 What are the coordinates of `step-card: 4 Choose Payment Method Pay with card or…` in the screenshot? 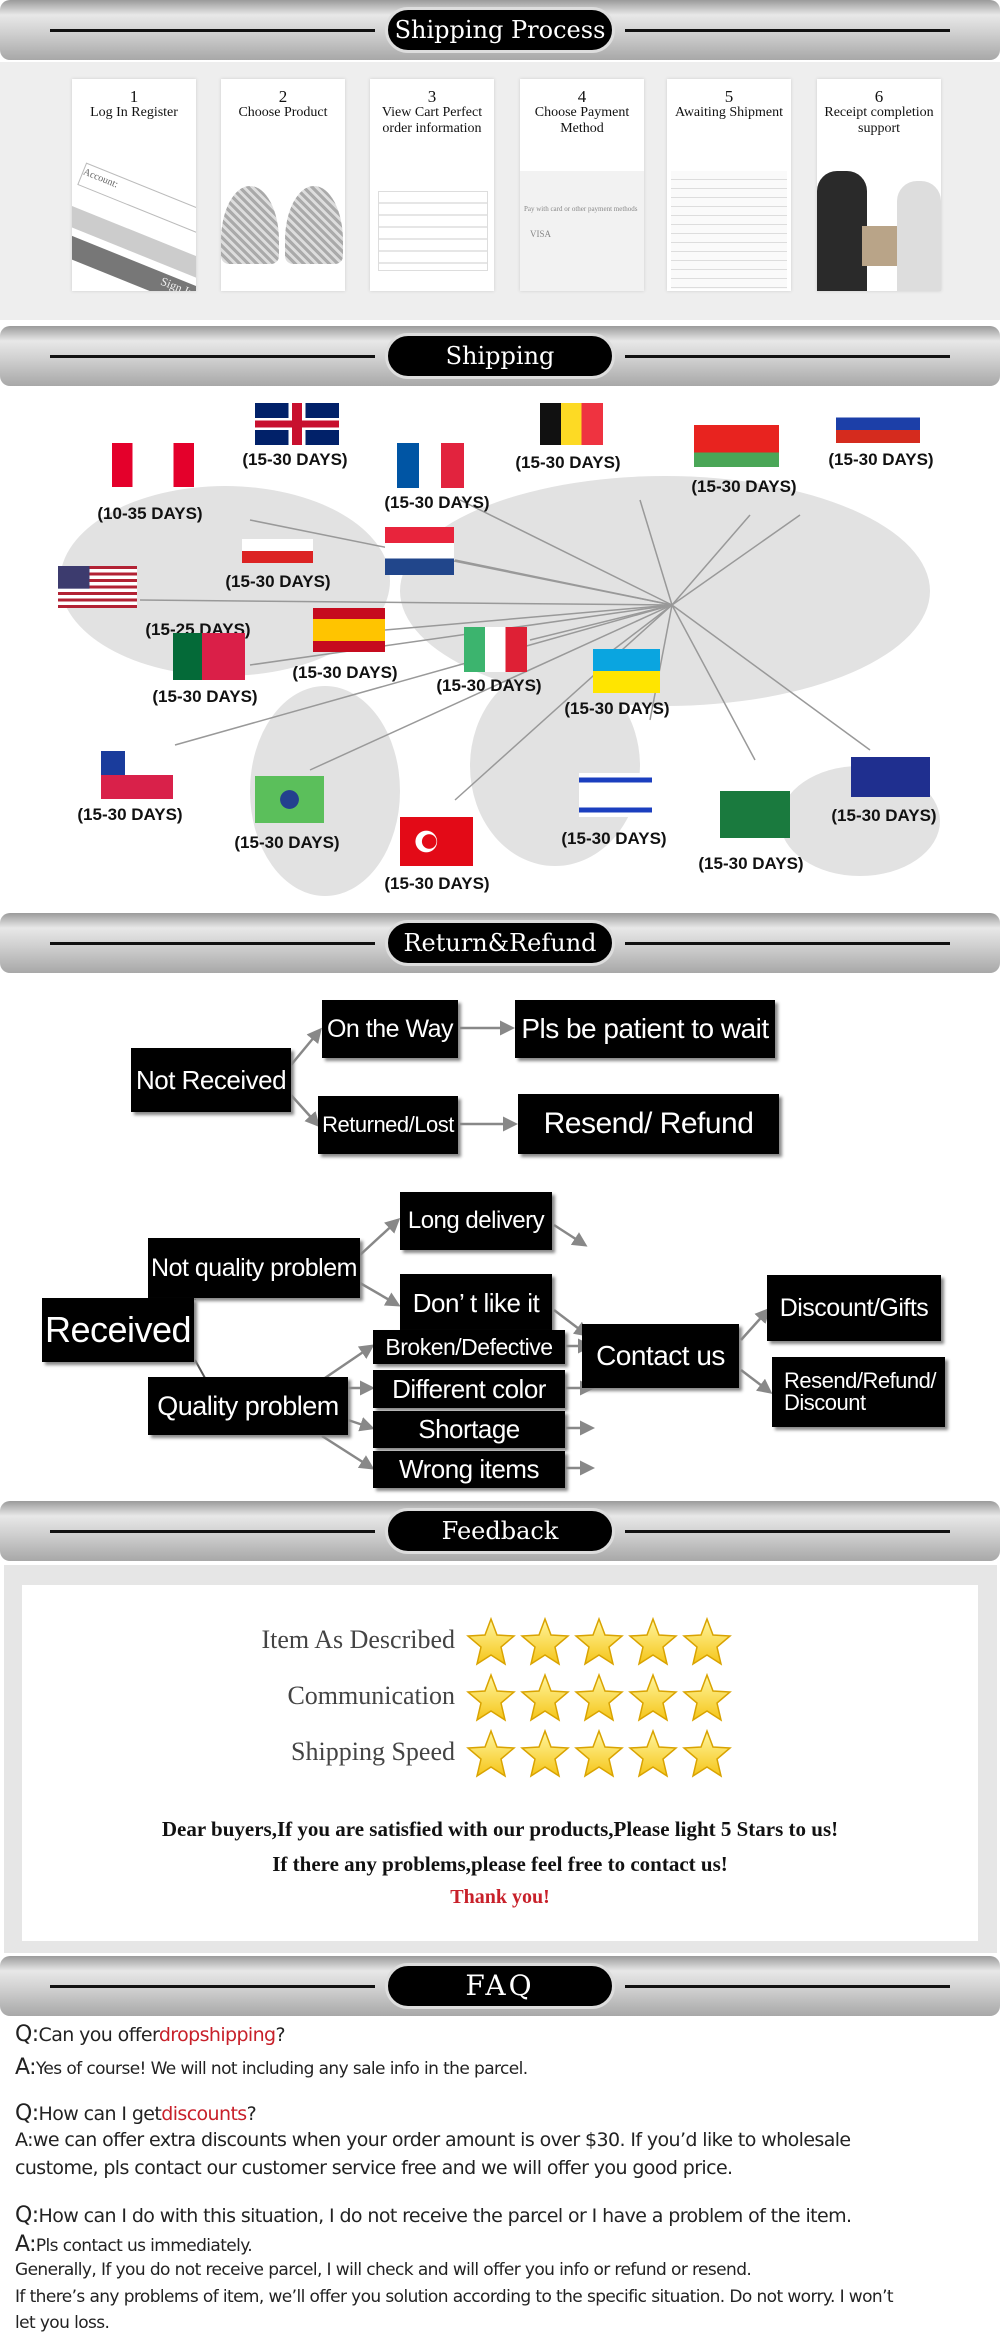 It's located at (582, 185).